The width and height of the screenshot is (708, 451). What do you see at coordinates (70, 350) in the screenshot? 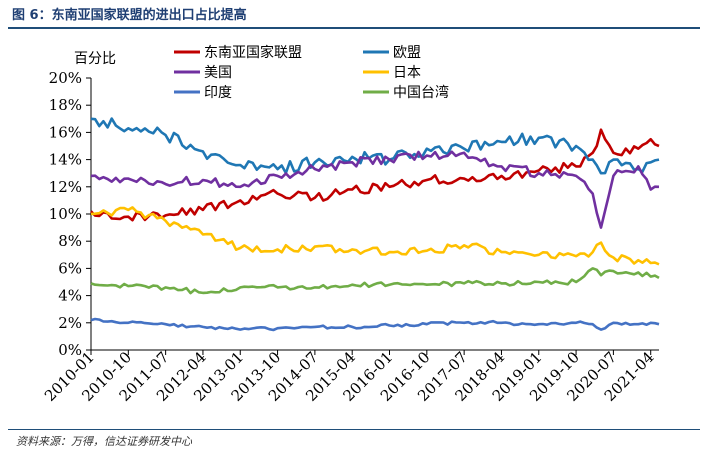
I see `y-tick-label: 0%` at bounding box center [70, 350].